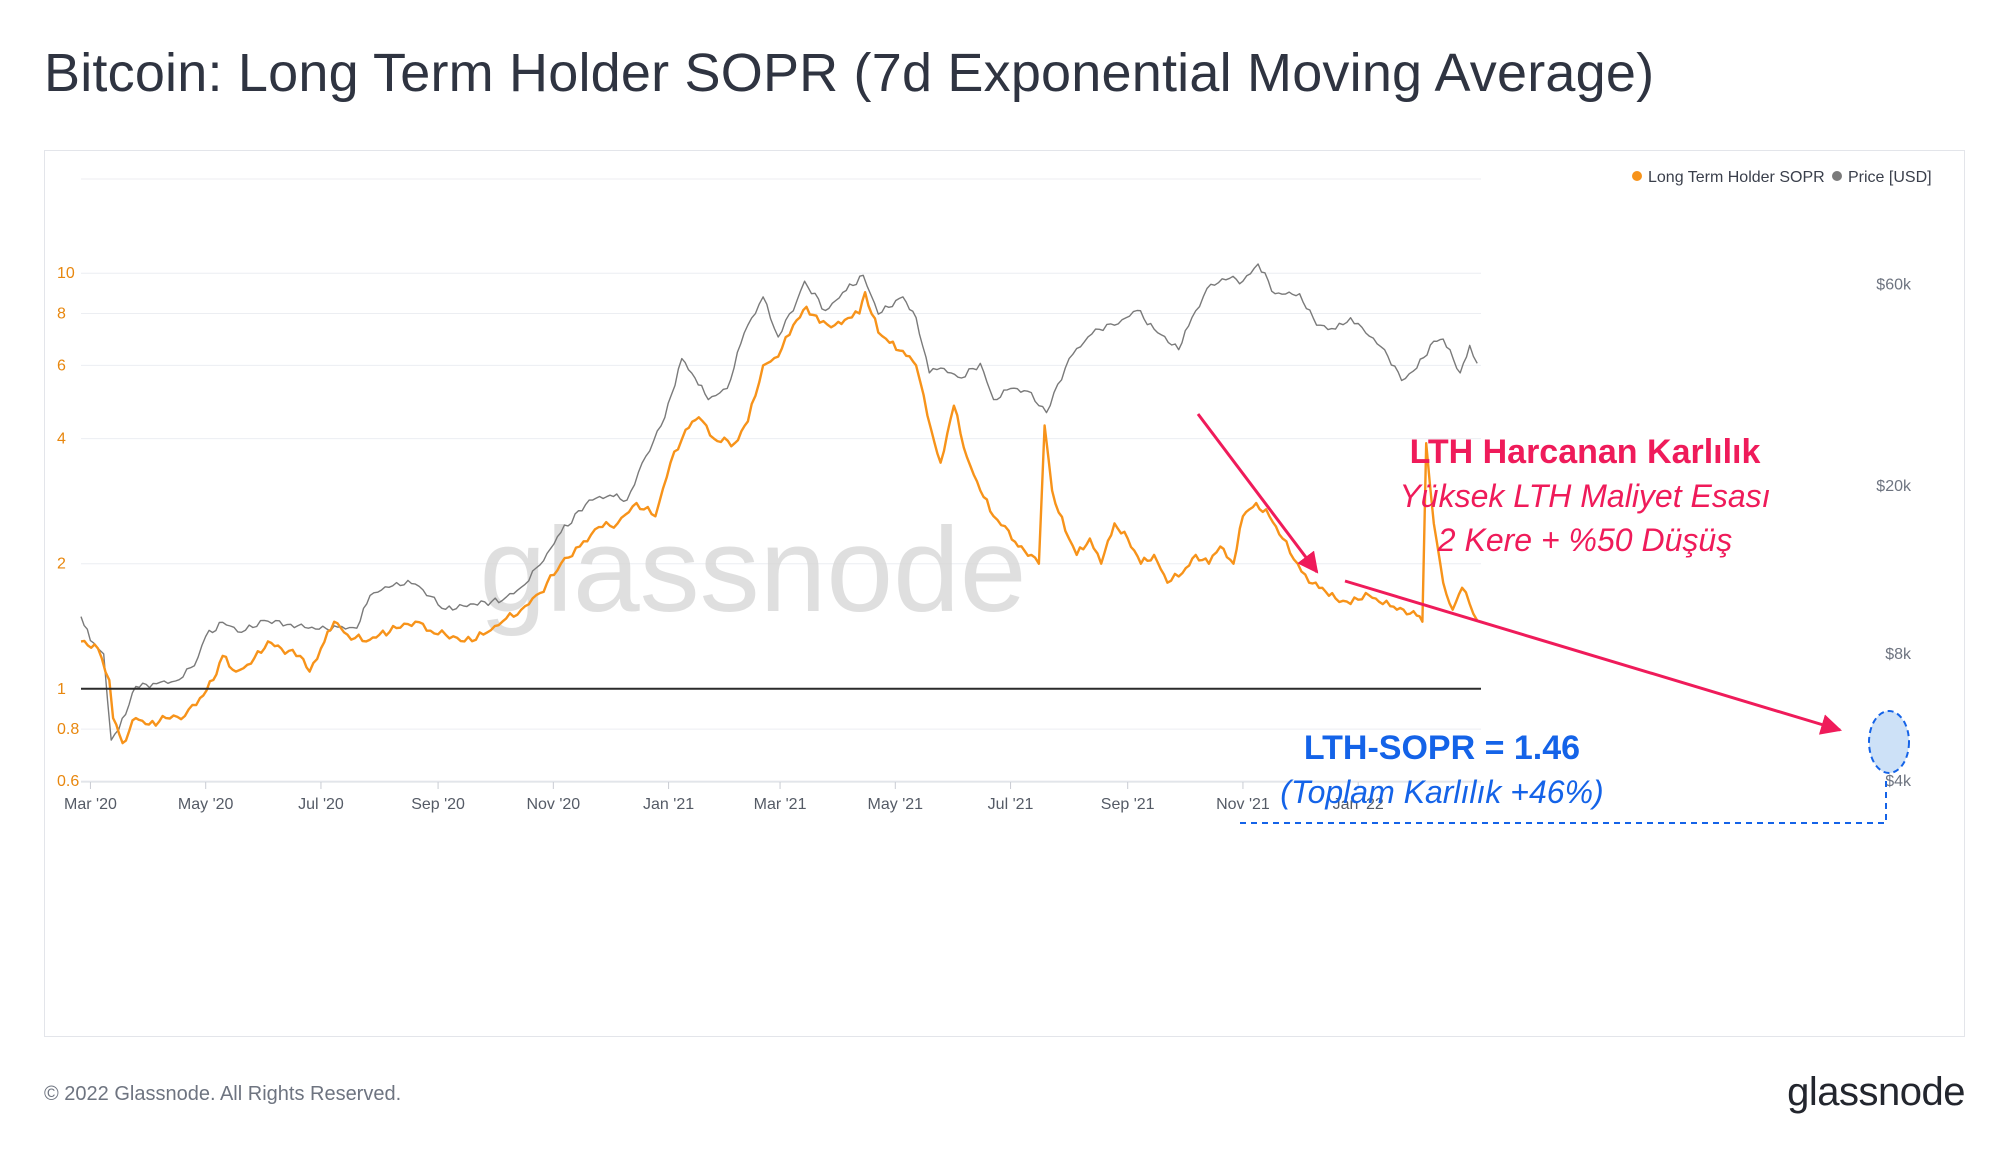 This screenshot has height=1152, width=2000. Describe the element at coordinates (1584, 496) in the screenshot. I see `lth-annotation-line1: Yüksek LTH Maliyet Esası` at that location.